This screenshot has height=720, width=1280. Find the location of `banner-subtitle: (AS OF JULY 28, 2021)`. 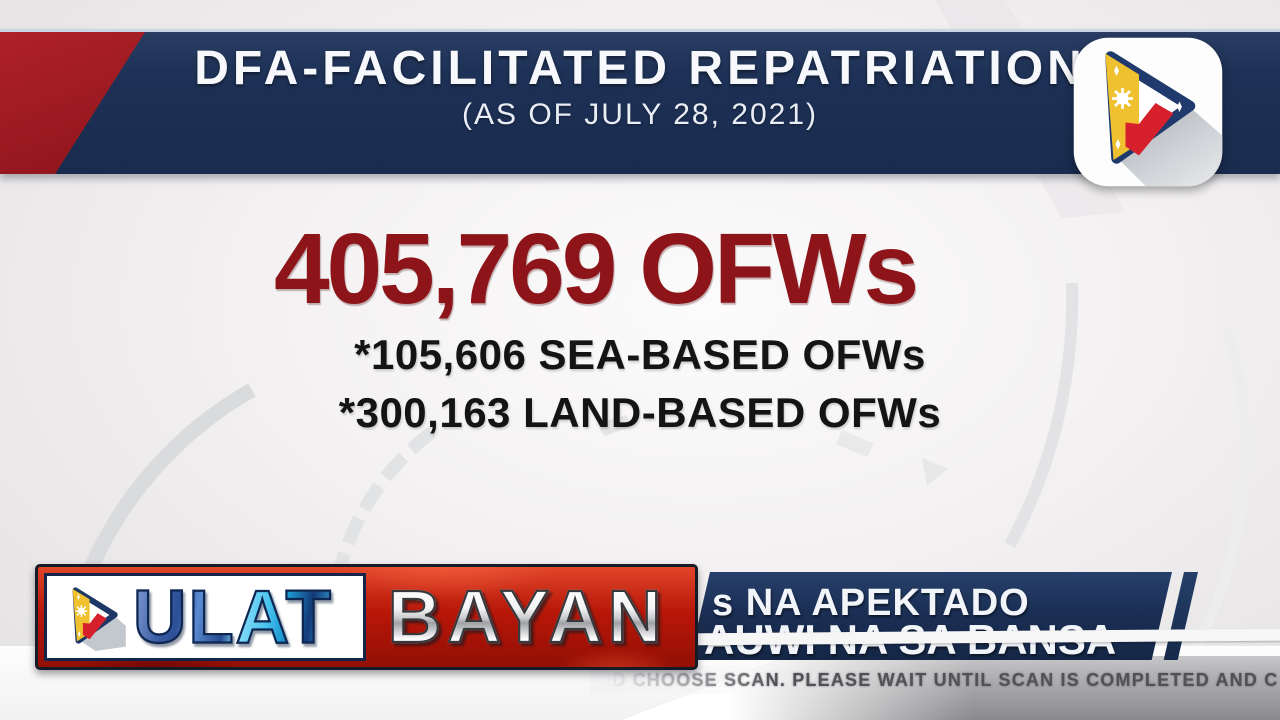

banner-subtitle: (AS OF JULY 28, 2021) is located at coordinates (640, 114).